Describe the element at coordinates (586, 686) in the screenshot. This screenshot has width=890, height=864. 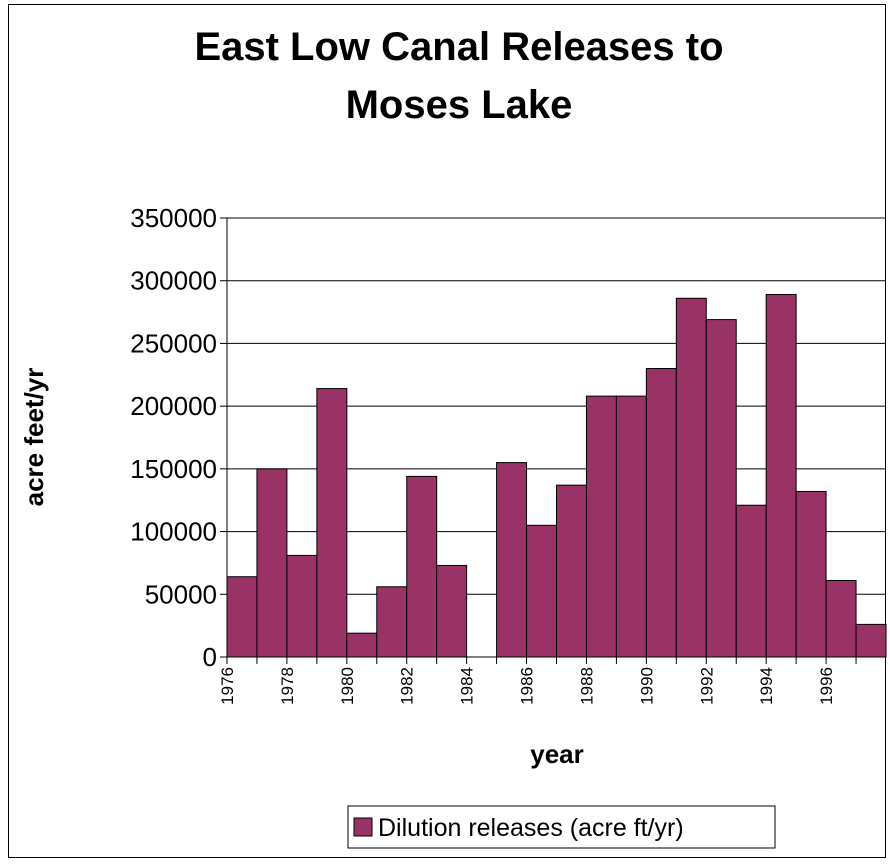
I see `x-tick-label: 1988` at that location.